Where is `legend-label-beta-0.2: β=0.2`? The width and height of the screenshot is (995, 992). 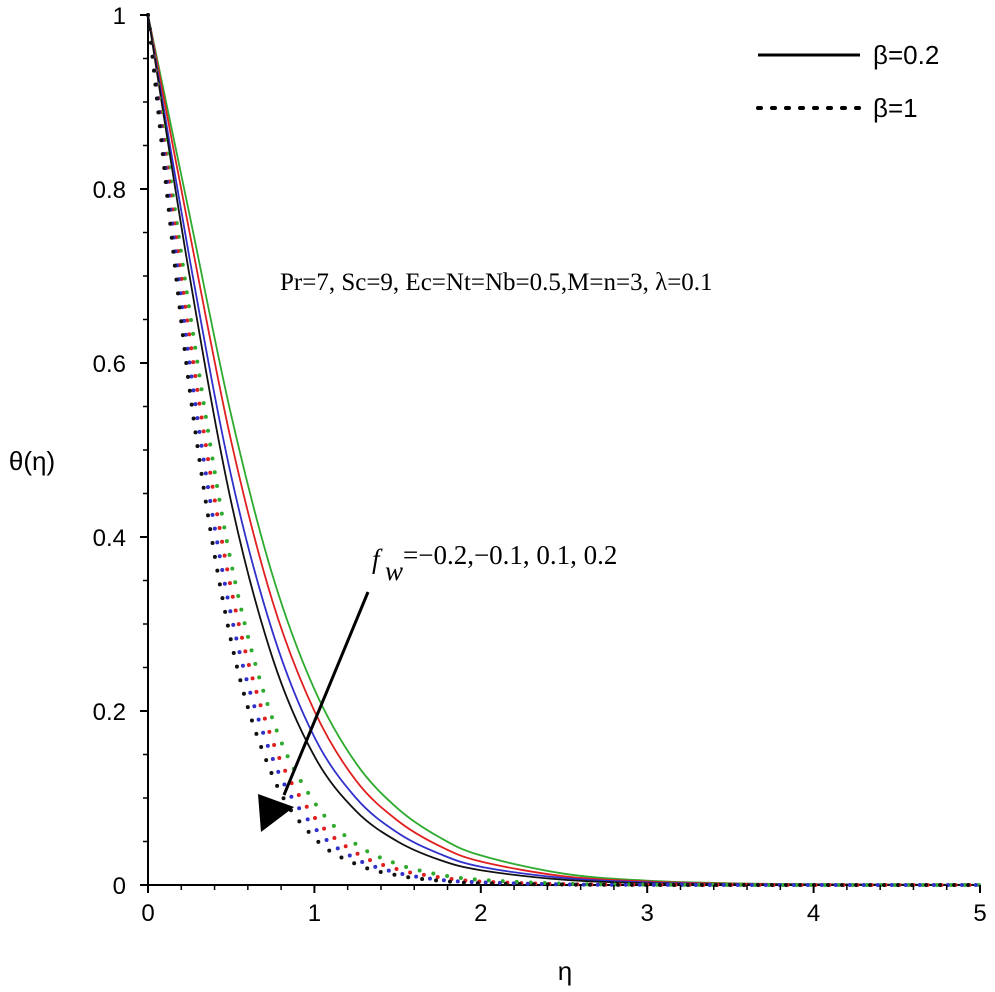 legend-label-beta-0.2: β=0.2 is located at coordinates (906, 55).